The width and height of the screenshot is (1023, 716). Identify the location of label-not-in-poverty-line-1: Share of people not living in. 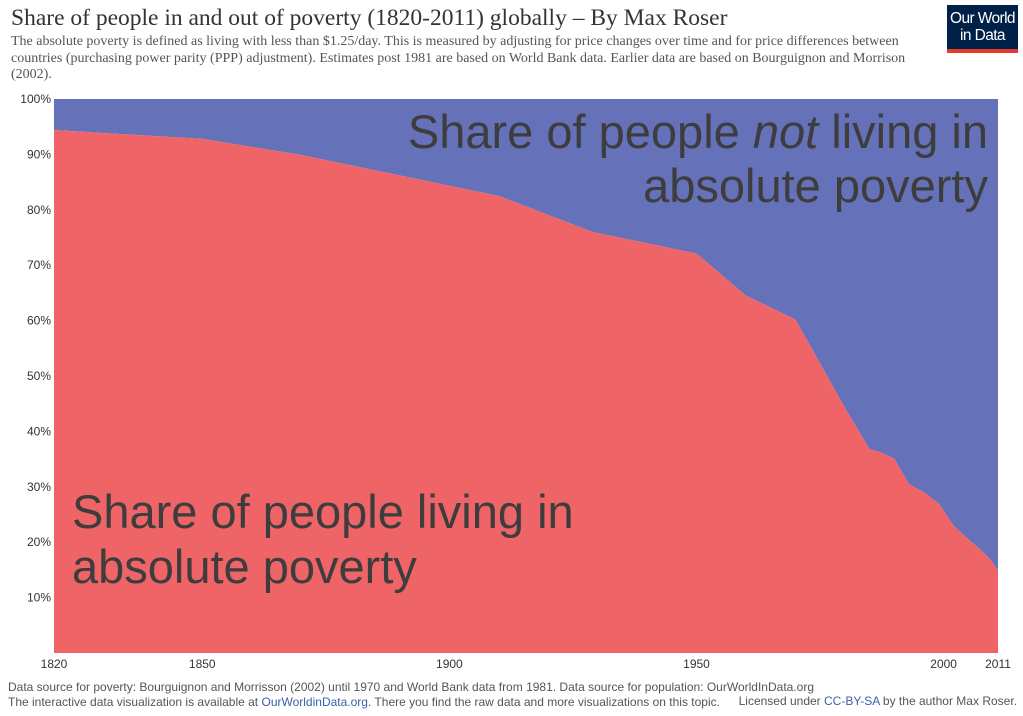
(698, 131).